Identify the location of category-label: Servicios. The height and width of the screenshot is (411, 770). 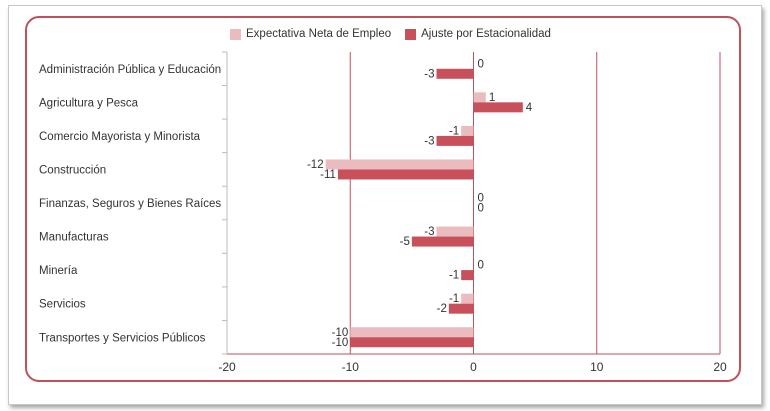
(62, 305).